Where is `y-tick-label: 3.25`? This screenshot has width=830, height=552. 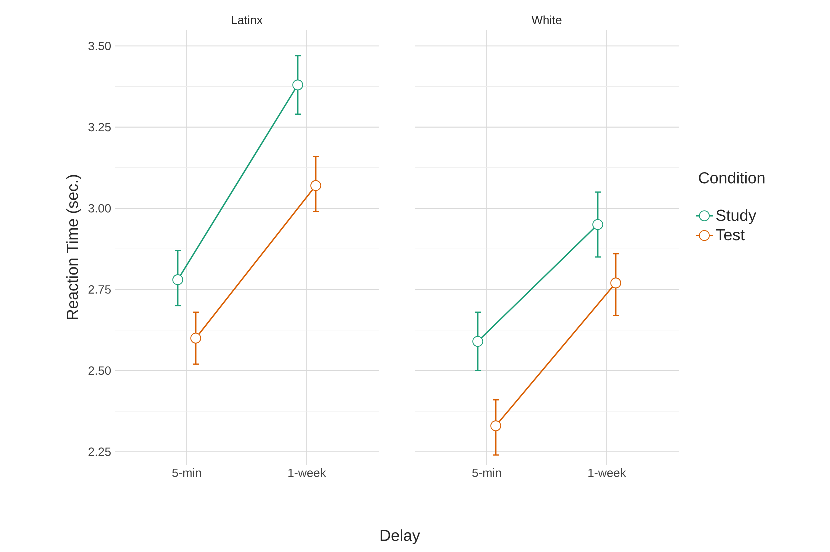 y-tick-label: 3.25 is located at coordinates (99, 127).